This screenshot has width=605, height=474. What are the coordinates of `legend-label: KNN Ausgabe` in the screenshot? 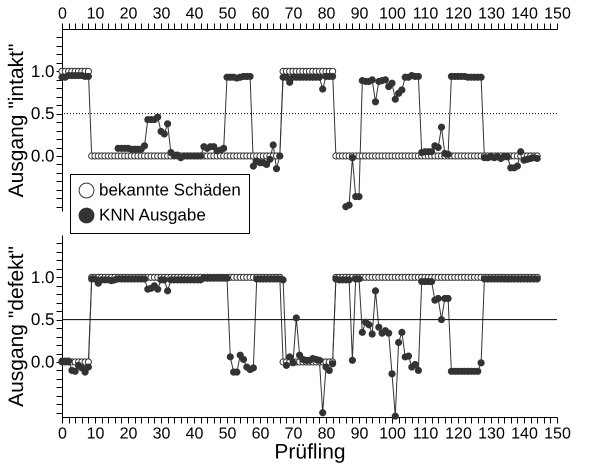 It's located at (152, 215).